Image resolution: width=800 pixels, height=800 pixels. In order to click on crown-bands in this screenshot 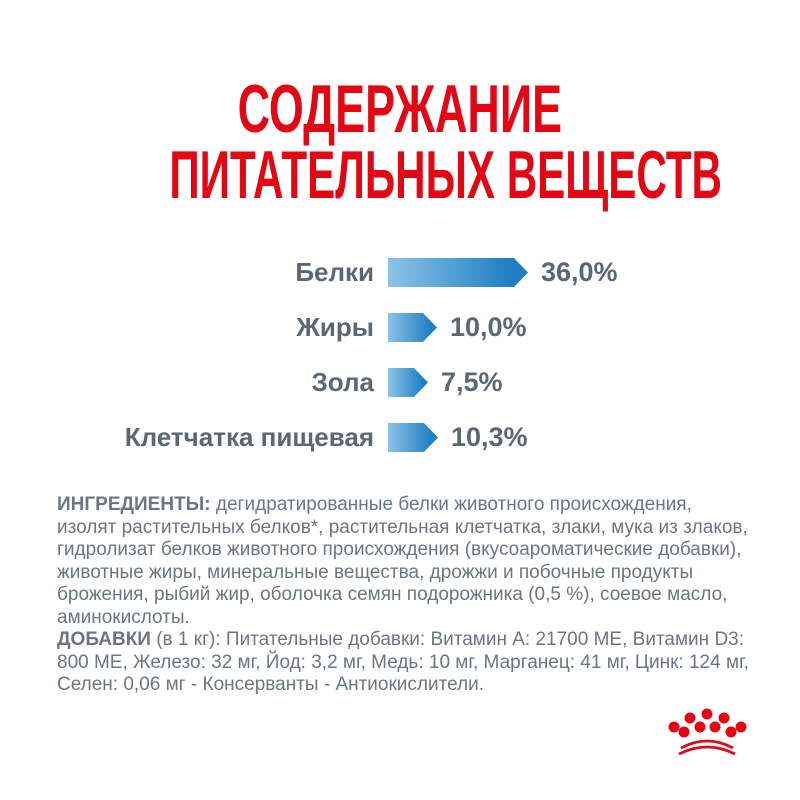, I will do `click(707, 747)`.